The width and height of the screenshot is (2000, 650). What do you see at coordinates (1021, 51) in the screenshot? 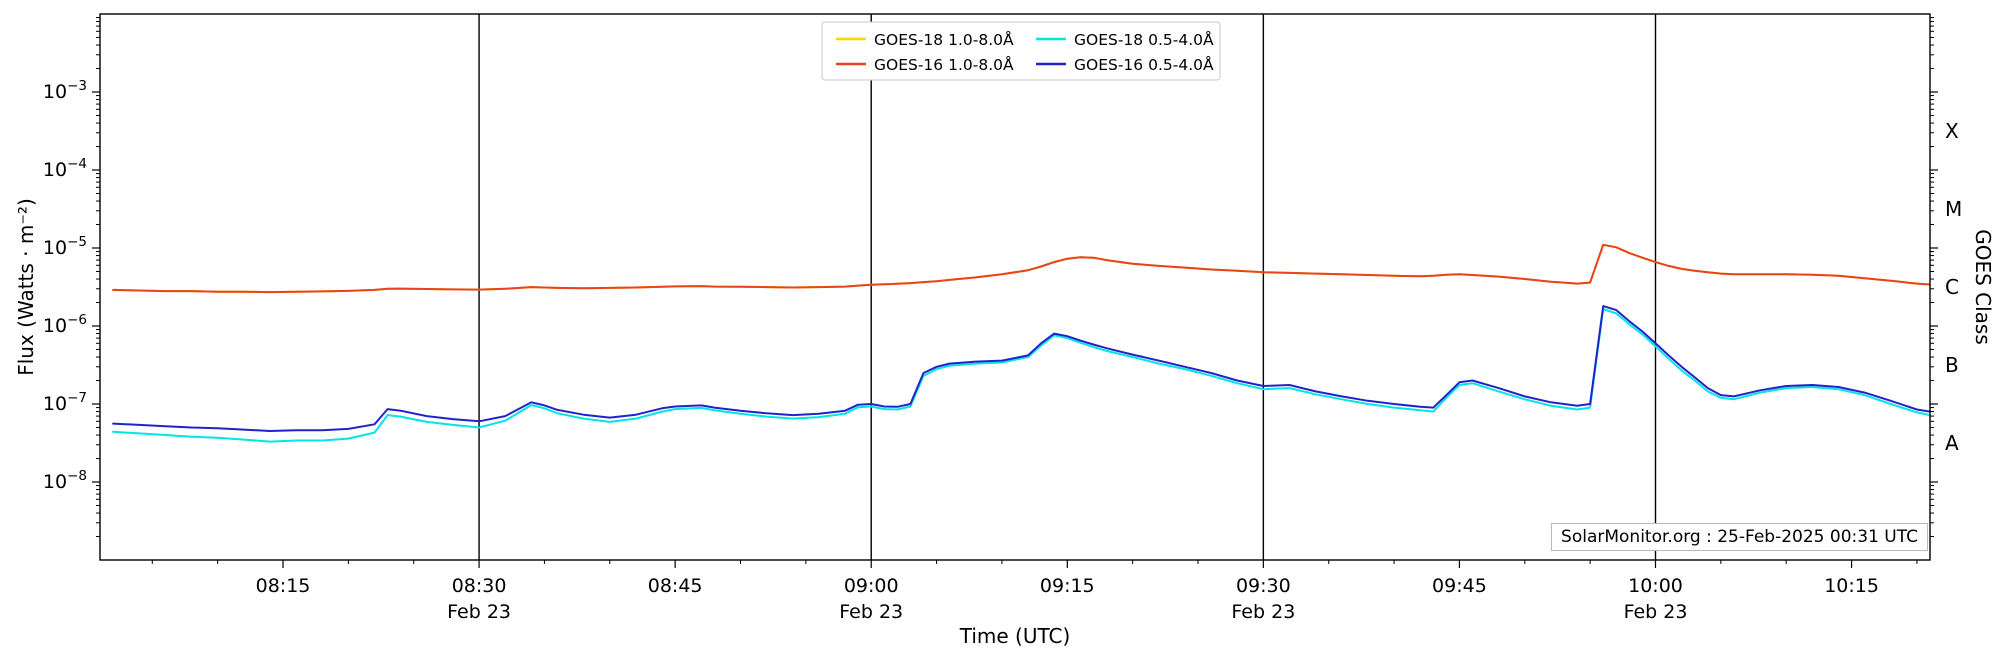
I see `legend-box` at bounding box center [1021, 51].